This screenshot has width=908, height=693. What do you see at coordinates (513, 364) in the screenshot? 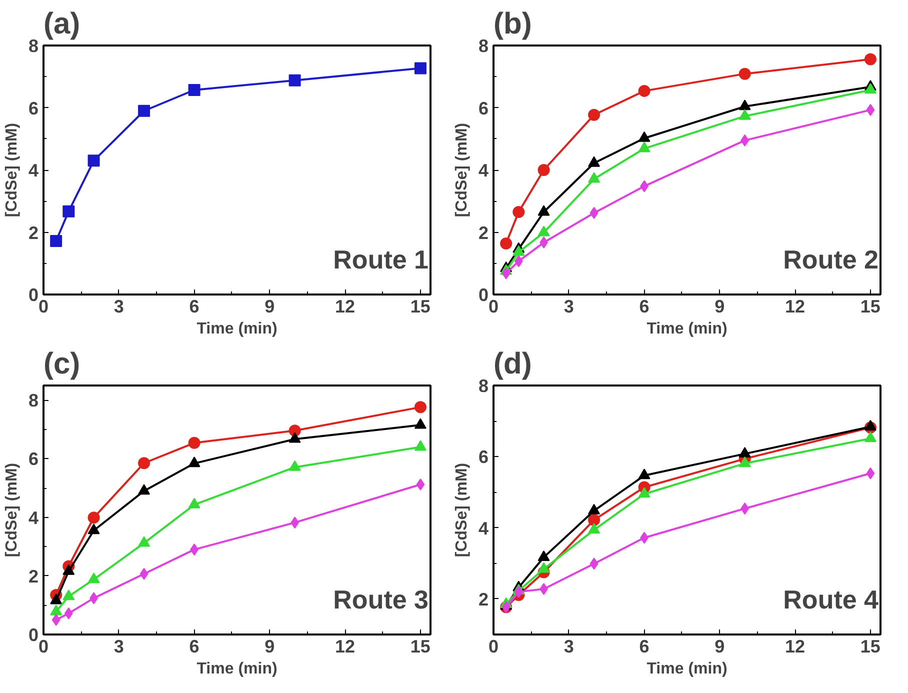
I see `chart-title: (d)` at bounding box center [513, 364].